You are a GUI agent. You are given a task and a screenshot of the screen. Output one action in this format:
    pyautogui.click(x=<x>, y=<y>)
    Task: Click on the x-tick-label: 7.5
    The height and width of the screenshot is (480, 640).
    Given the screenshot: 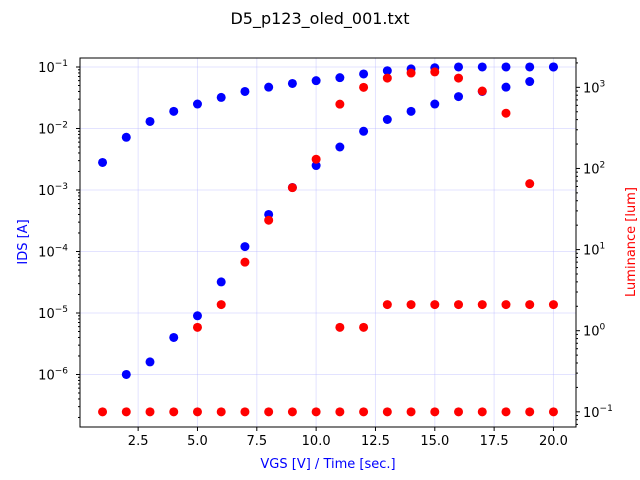 What is the action you would take?
    pyautogui.click(x=256, y=441)
    